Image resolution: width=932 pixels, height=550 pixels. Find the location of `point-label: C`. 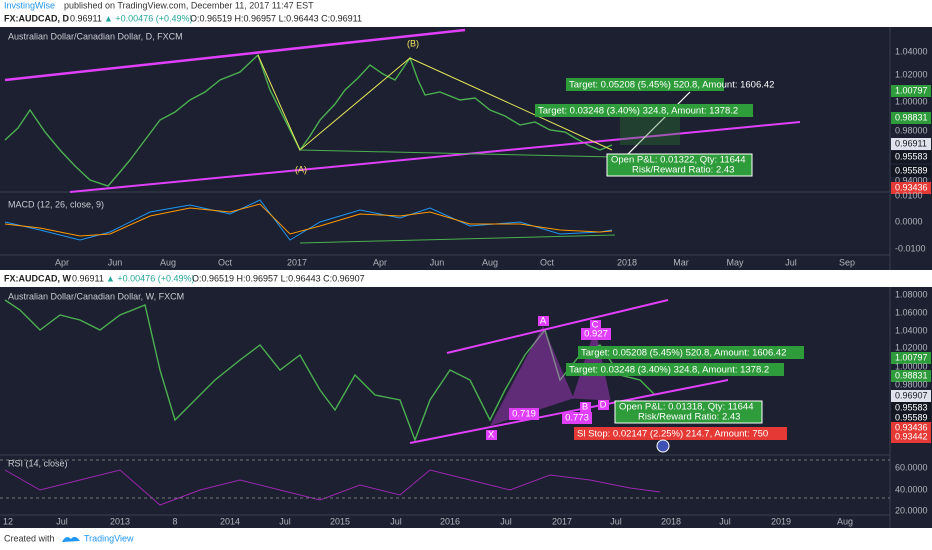

point-label: C is located at coordinates (595, 325).